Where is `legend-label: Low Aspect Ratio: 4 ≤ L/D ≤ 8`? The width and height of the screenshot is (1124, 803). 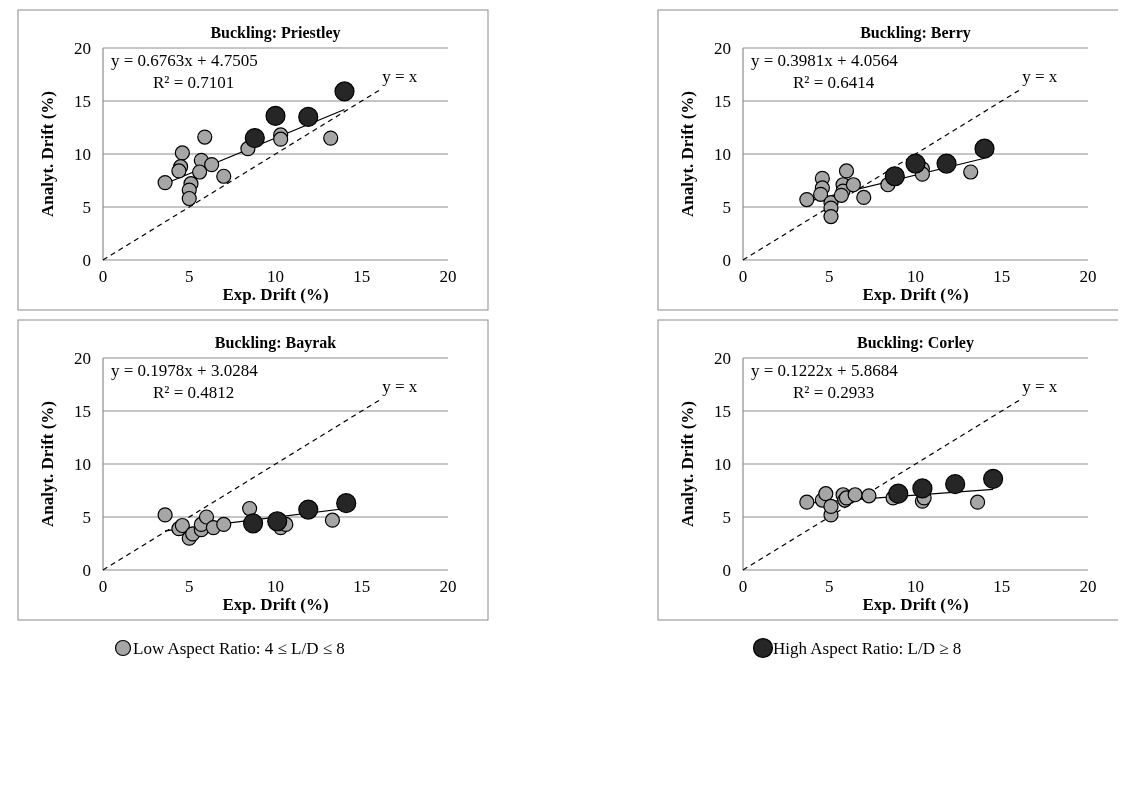 legend-label: Low Aspect Ratio: 4 ≤ L/D ≤ 8 is located at coordinates (239, 648).